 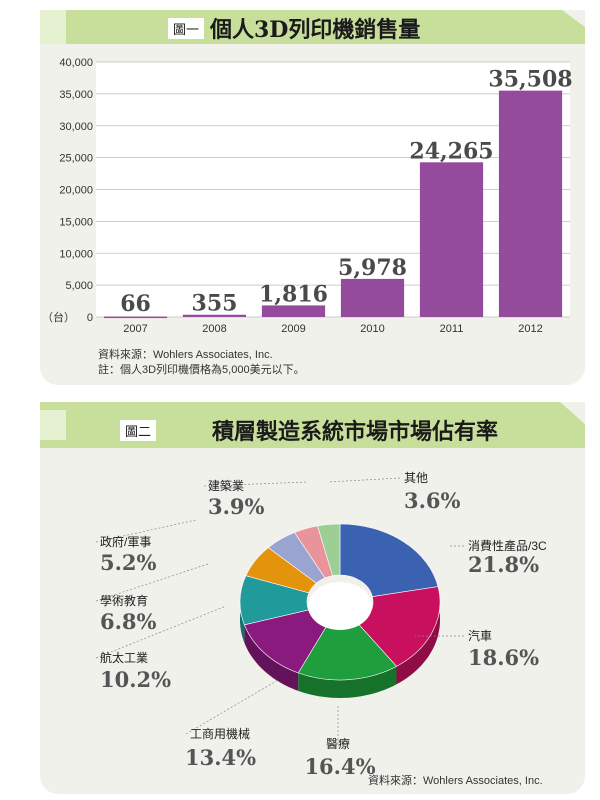 What do you see at coordinates (507, 545) in the screenshot?
I see `slice-name-label: 消費性產品/3C` at bounding box center [507, 545].